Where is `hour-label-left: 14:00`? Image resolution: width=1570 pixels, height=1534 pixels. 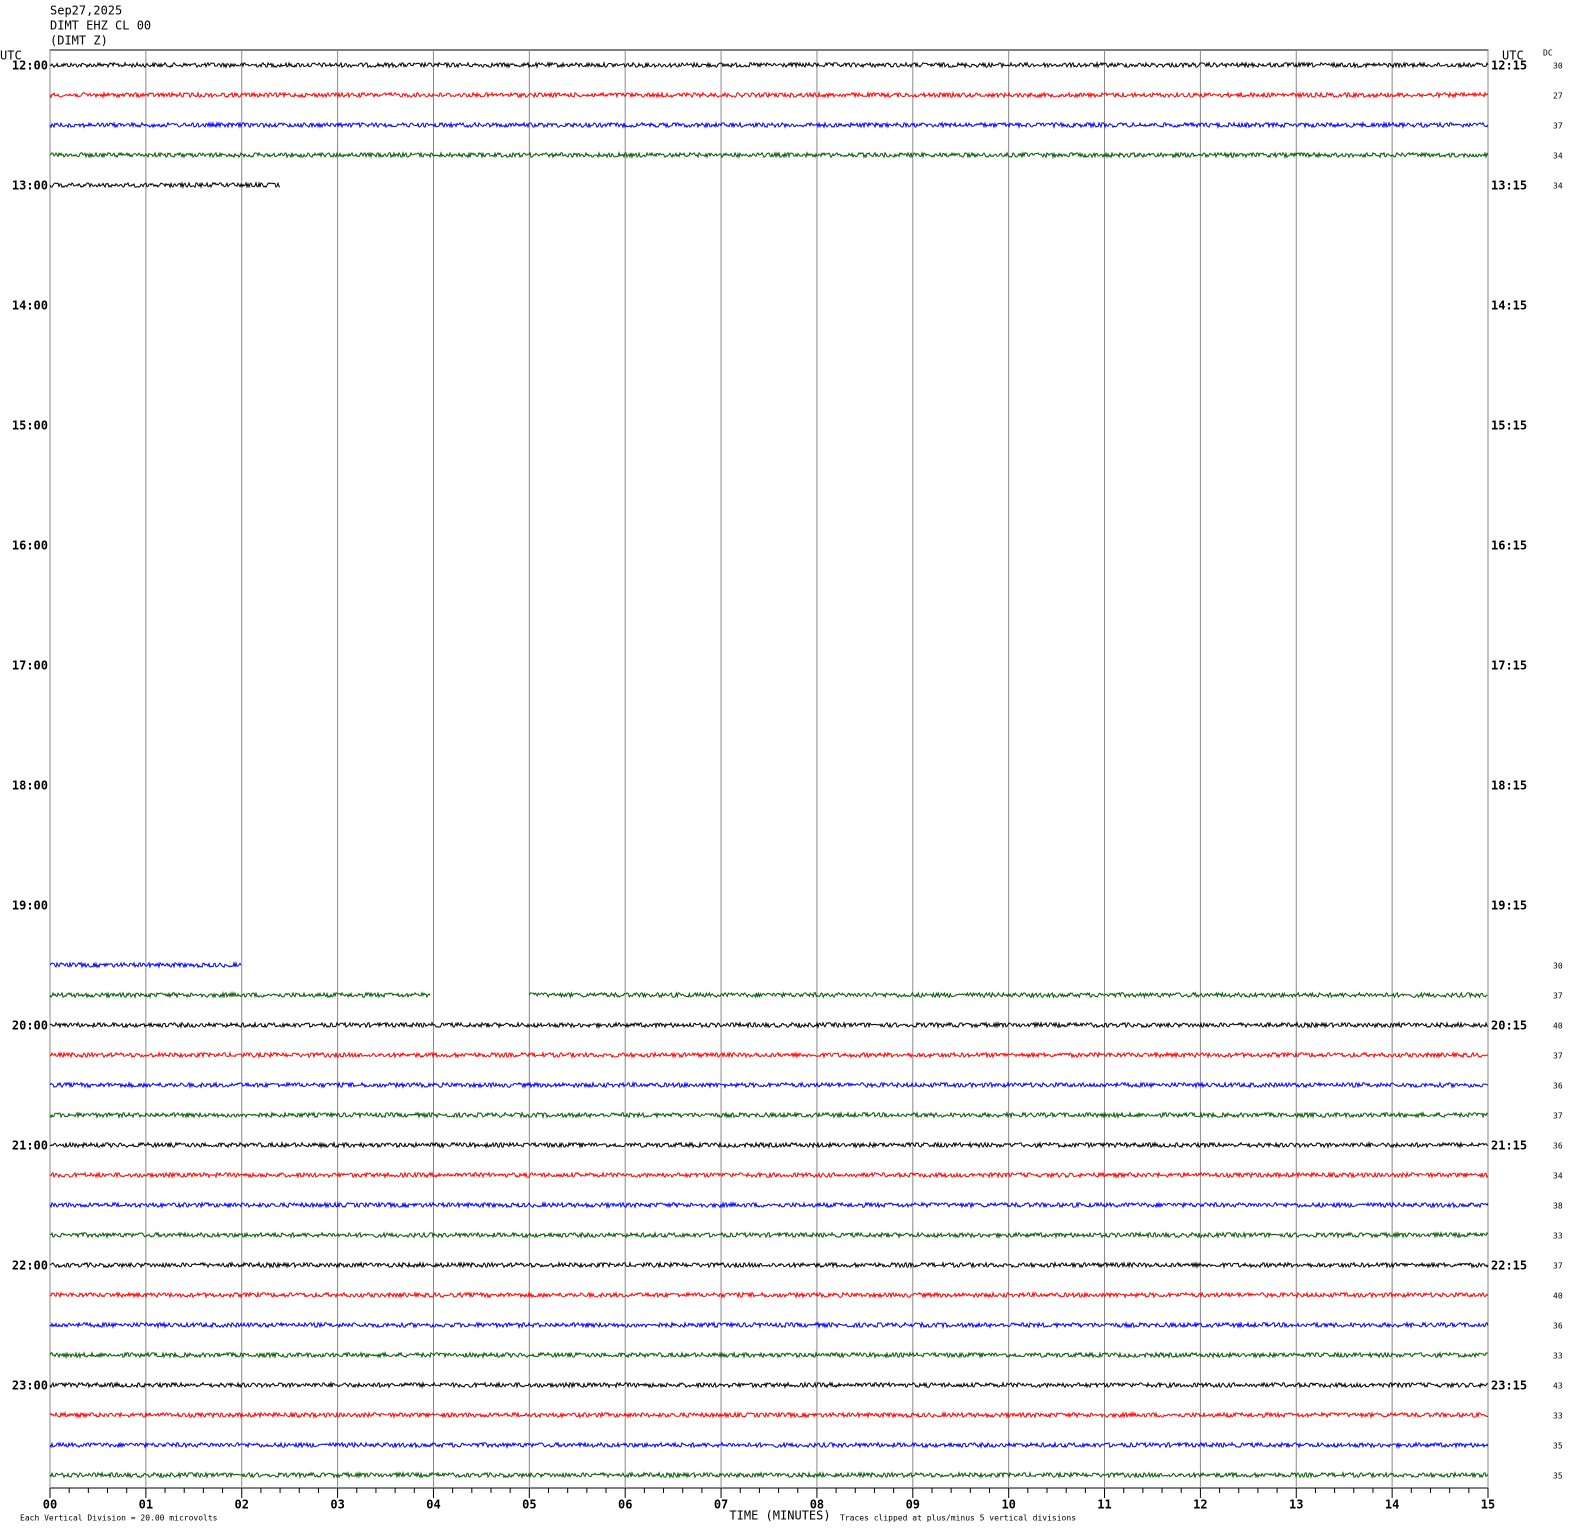
hour-label-left: 14:00 is located at coordinates (30, 306).